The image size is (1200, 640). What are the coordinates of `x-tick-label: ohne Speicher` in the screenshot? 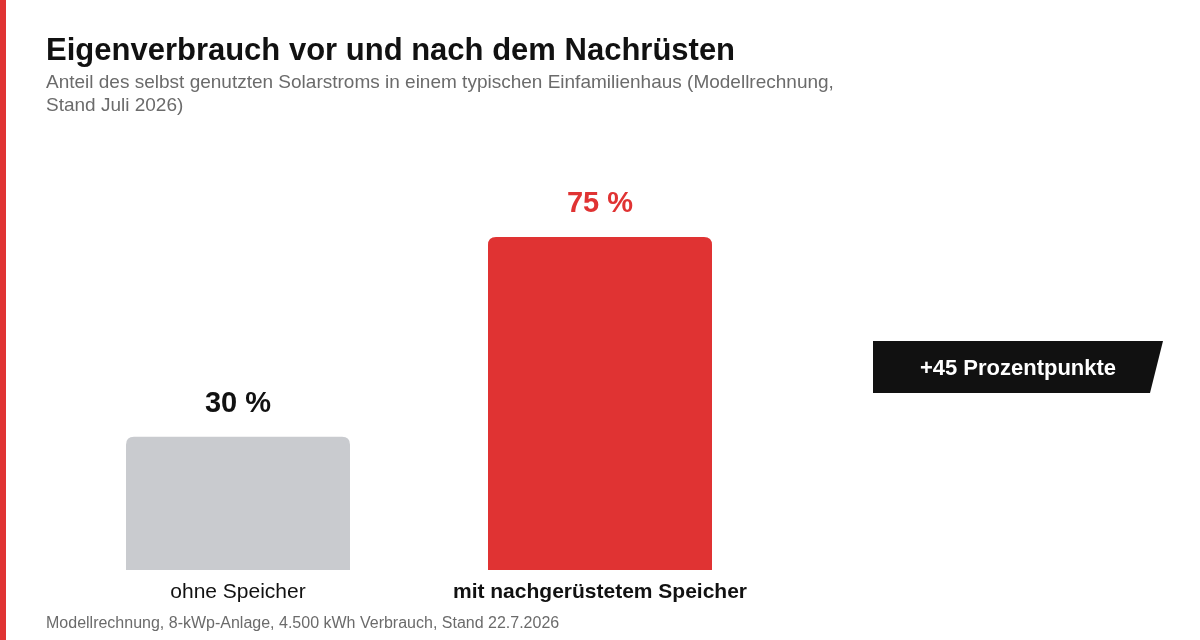 It's located at (238, 590).